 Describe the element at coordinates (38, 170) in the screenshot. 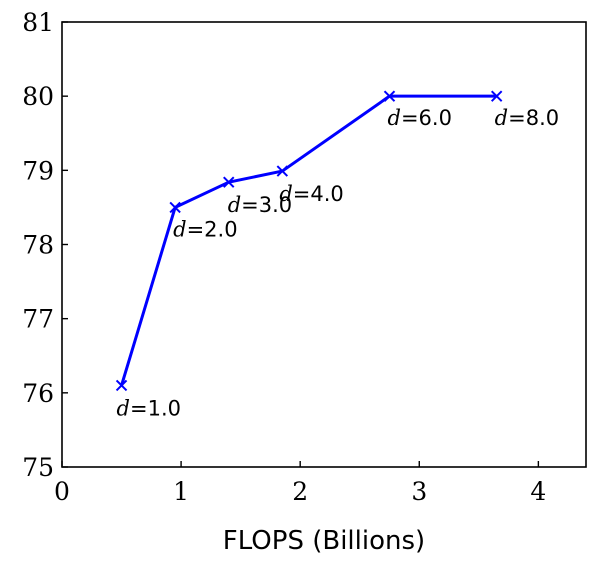

I see `y-tick-label: 79` at that location.